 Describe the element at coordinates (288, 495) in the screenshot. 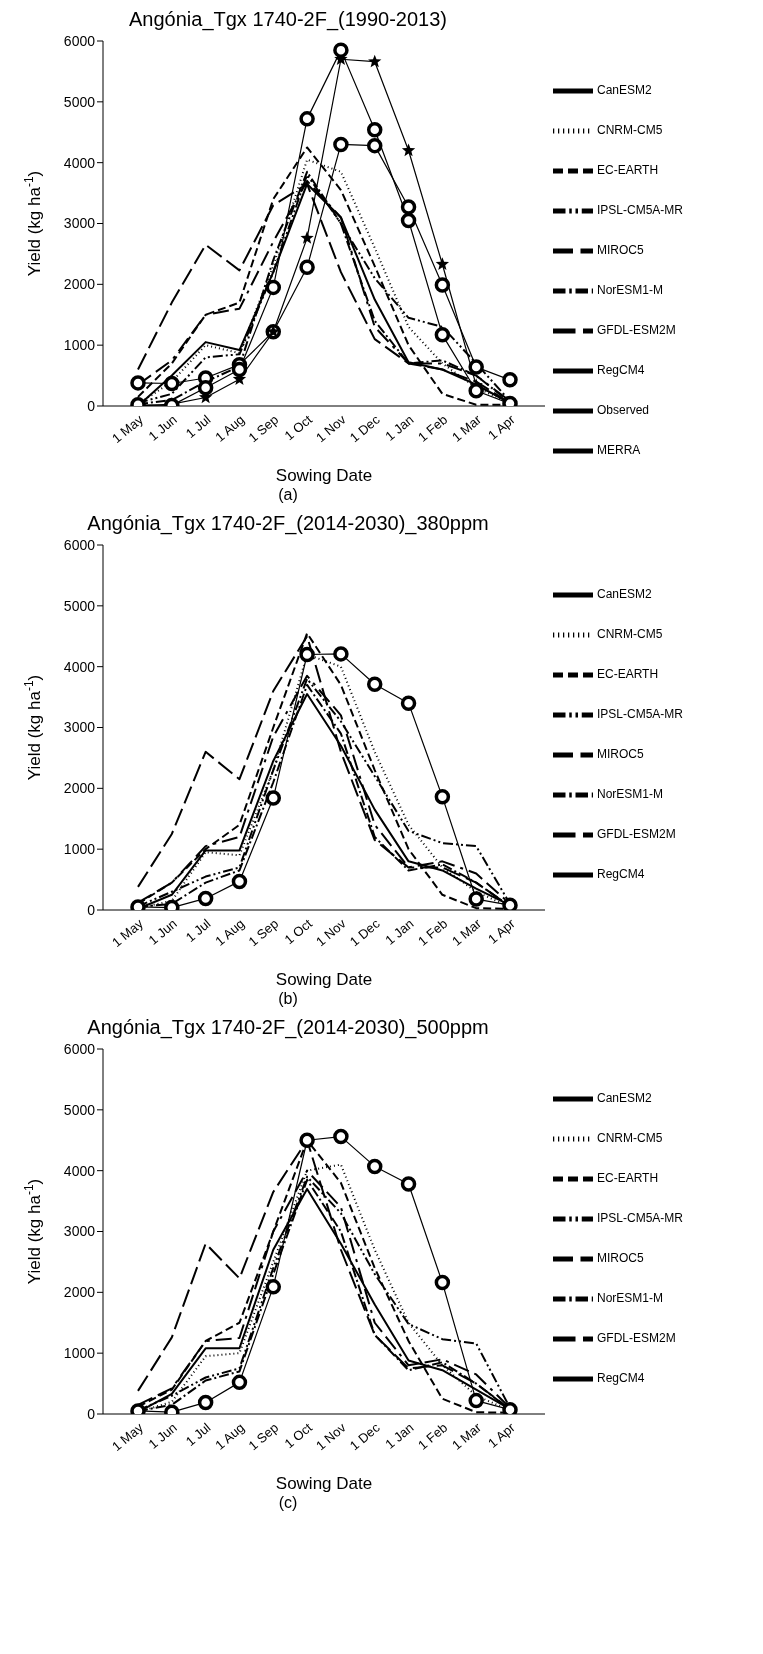

I see `text: (a)` at that location.